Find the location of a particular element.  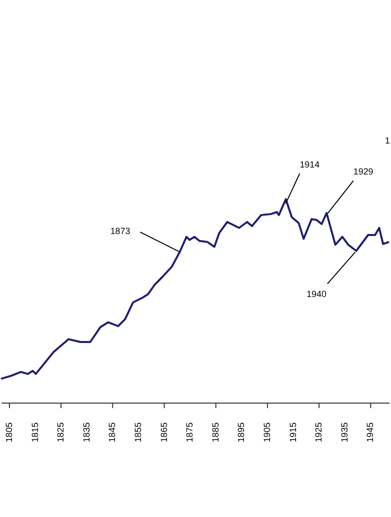

annotation: 1929 is located at coordinates (363, 171).